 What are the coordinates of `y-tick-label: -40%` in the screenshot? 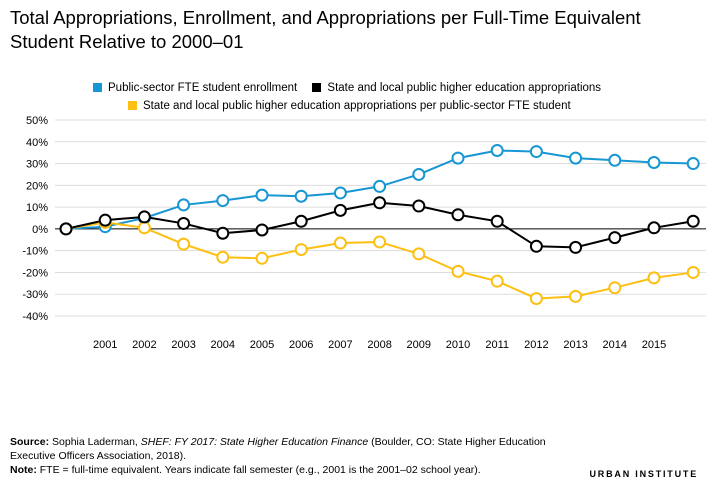 It's located at (35, 317).